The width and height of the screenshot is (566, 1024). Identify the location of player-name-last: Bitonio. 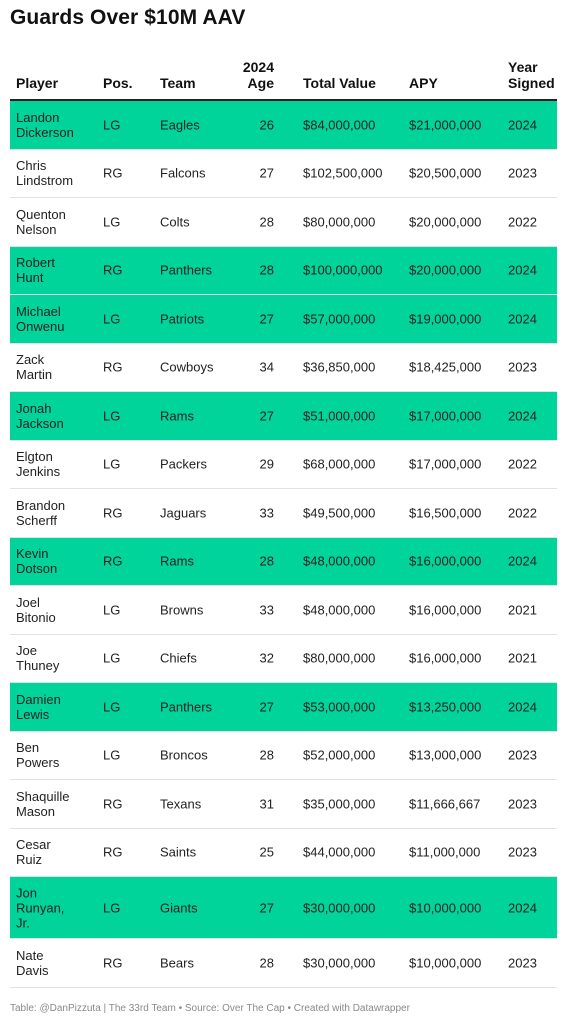
(36, 617).